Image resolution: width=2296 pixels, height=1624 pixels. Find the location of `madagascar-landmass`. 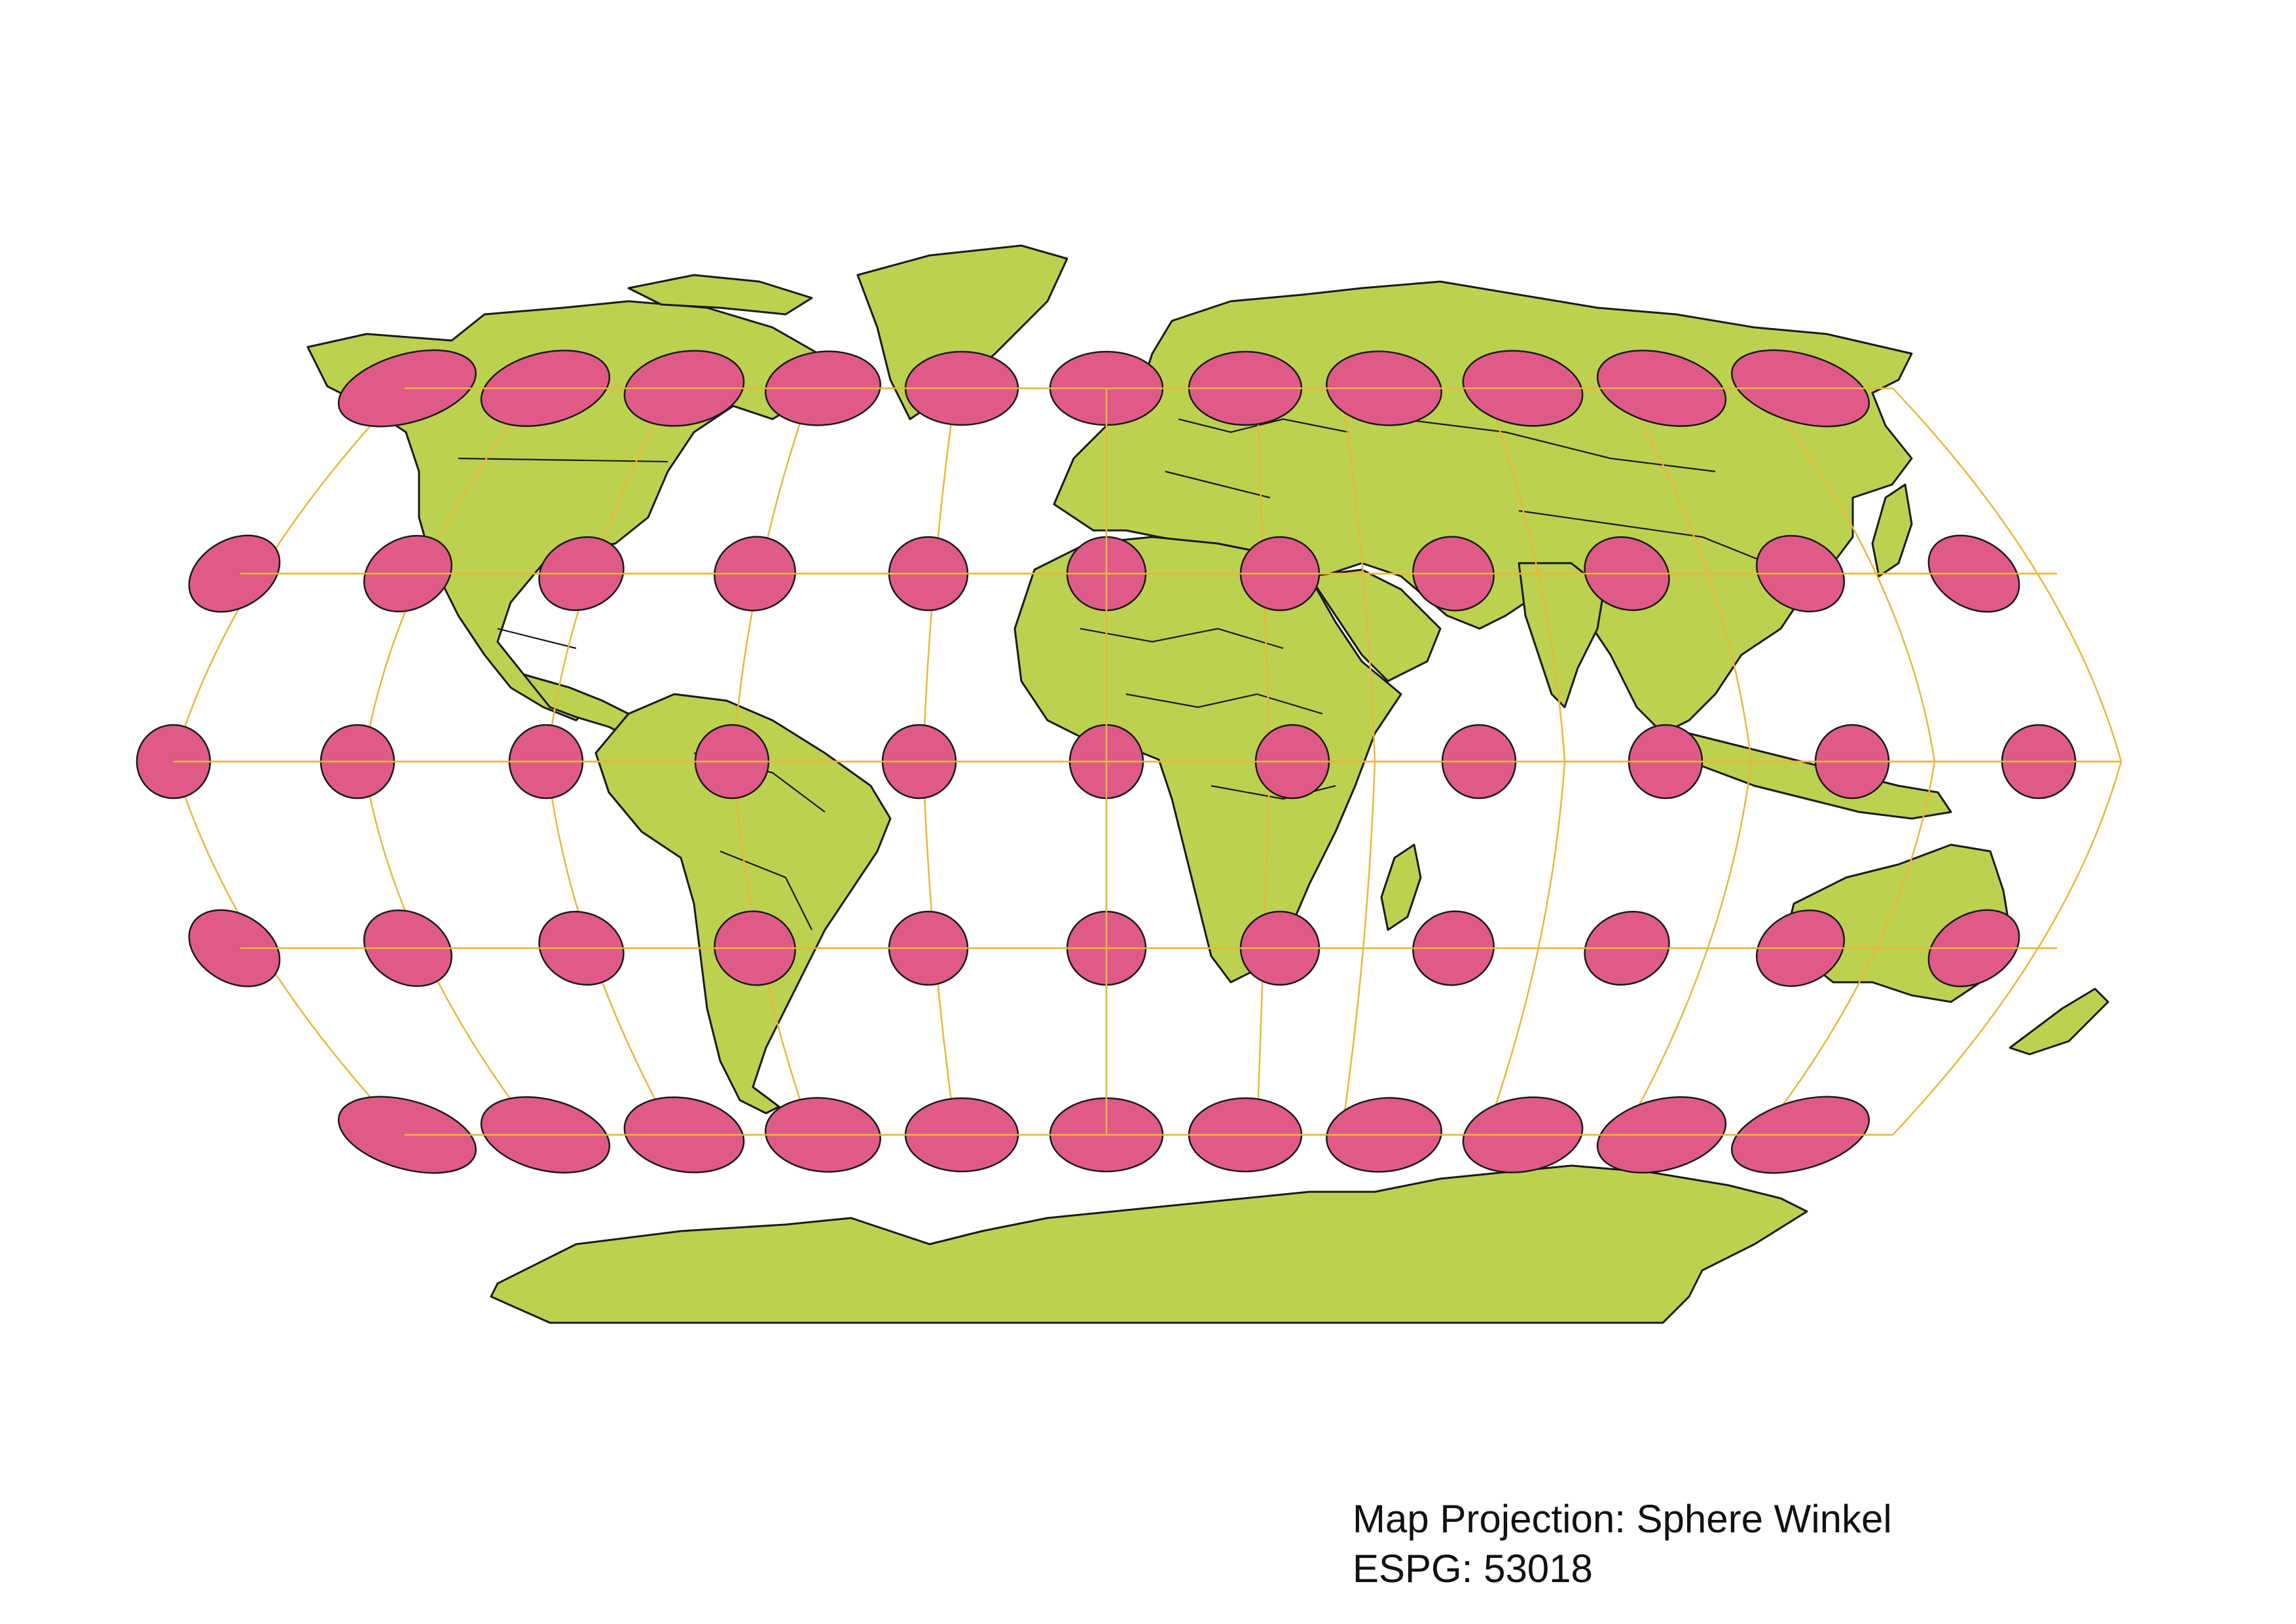

madagascar-landmass is located at coordinates (1401, 887).